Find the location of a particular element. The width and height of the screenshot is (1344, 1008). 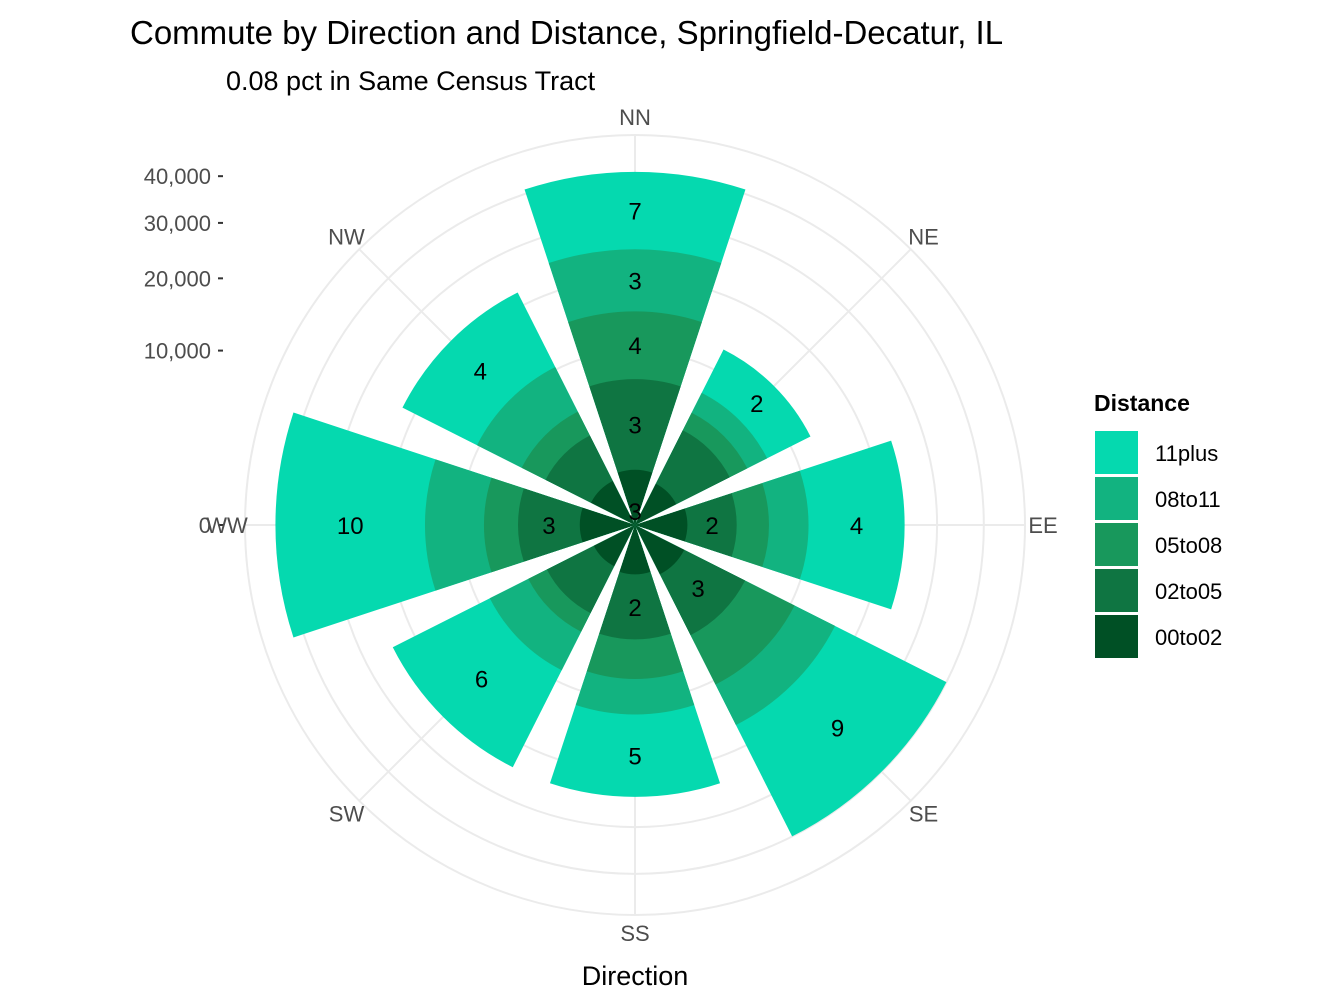

wedge-NN-00to02 is located at coordinates (635, 497).